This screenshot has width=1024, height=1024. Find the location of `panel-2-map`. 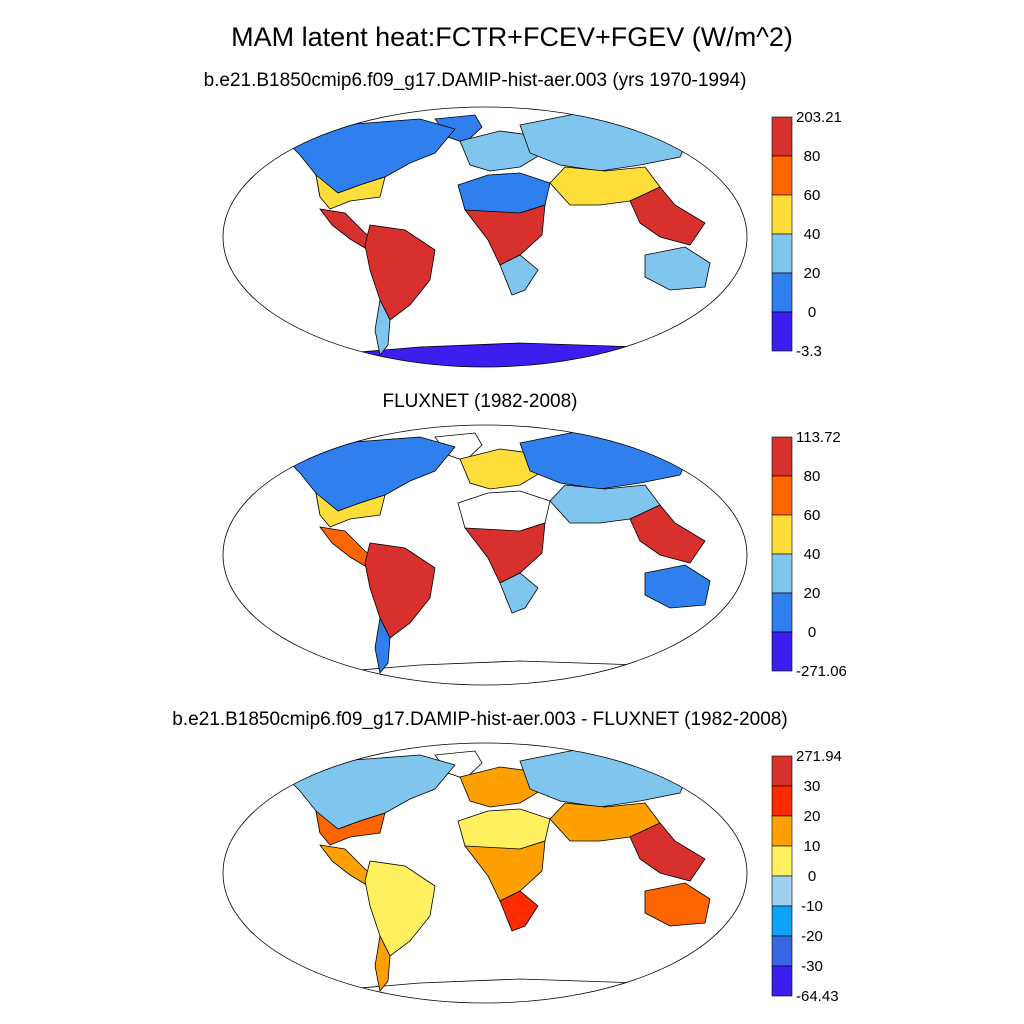

panel-2-map is located at coordinates (485, 555).